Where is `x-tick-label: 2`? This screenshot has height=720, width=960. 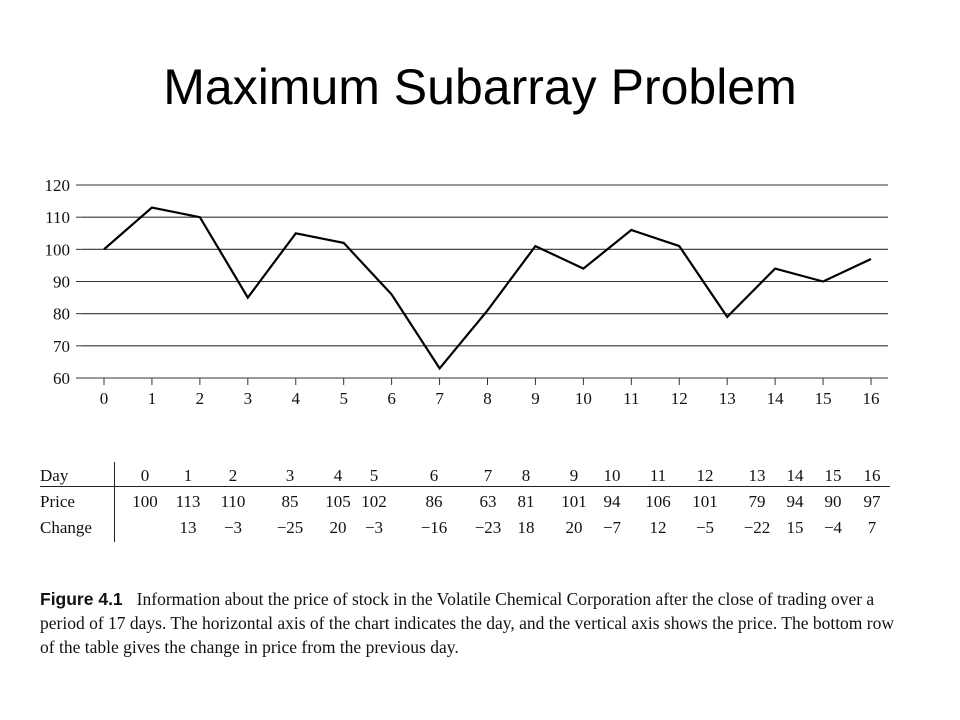
x-tick-label: 2 is located at coordinates (200, 398).